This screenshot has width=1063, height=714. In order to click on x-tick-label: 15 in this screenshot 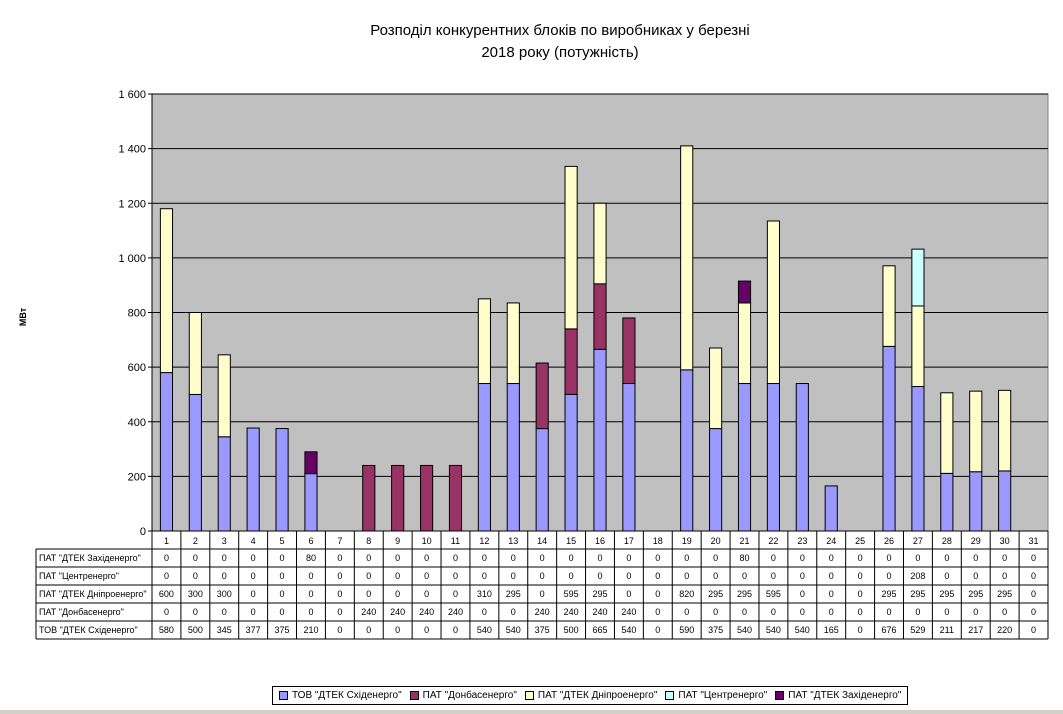, I will do `click(571, 541)`.